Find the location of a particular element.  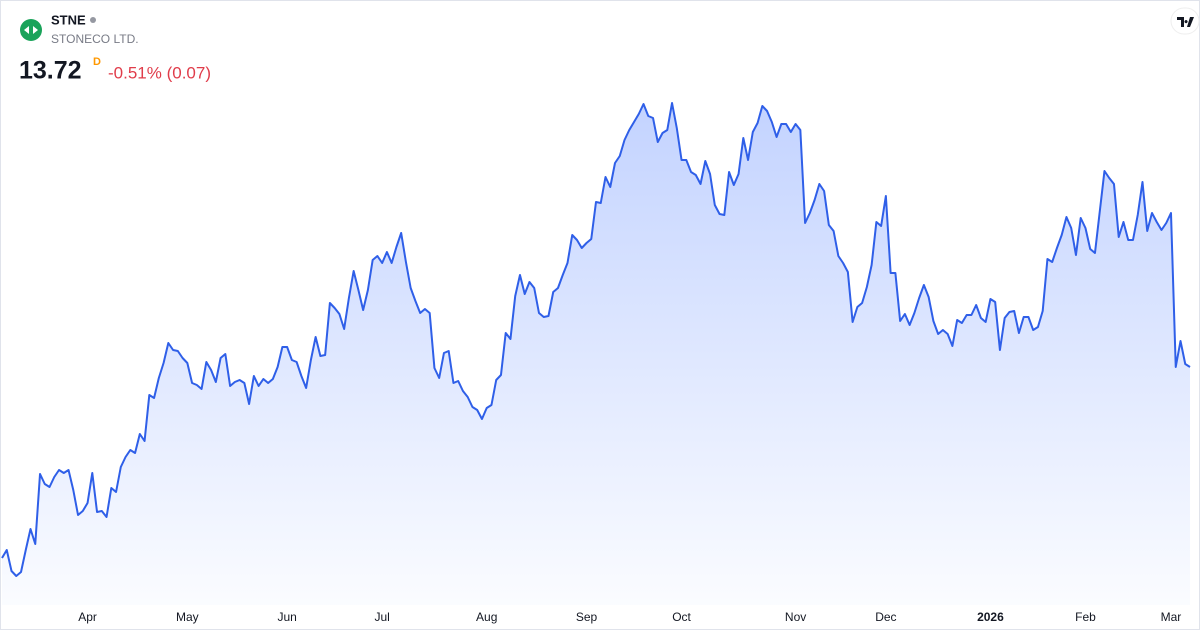

price: 13.72 is located at coordinates (50, 71).